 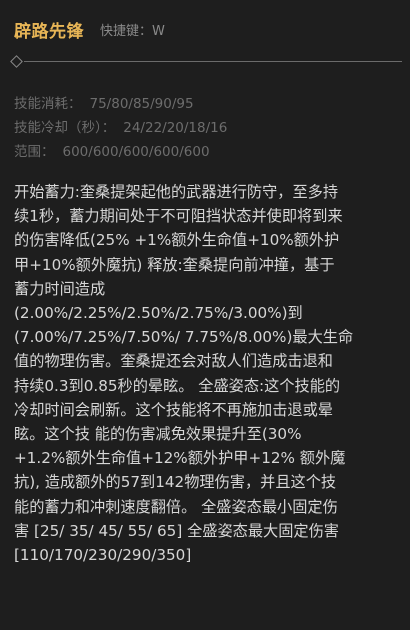 What do you see at coordinates (174, 264) in the screenshot?
I see `description-line: 甲+10%额外魔抗) 释放:奎桑提向前冲撞，基于` at bounding box center [174, 264].